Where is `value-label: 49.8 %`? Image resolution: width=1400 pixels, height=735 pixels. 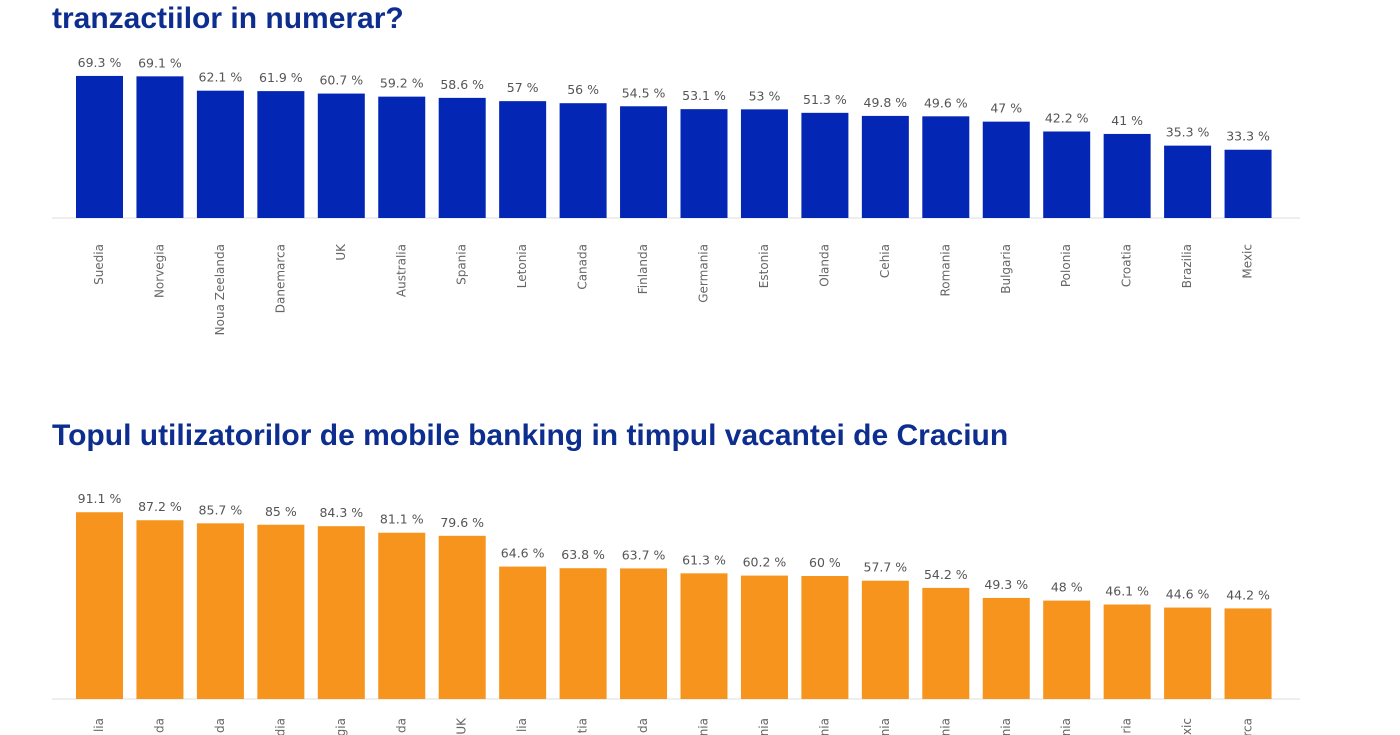
value-label: 49.8 % is located at coordinates (886, 102).